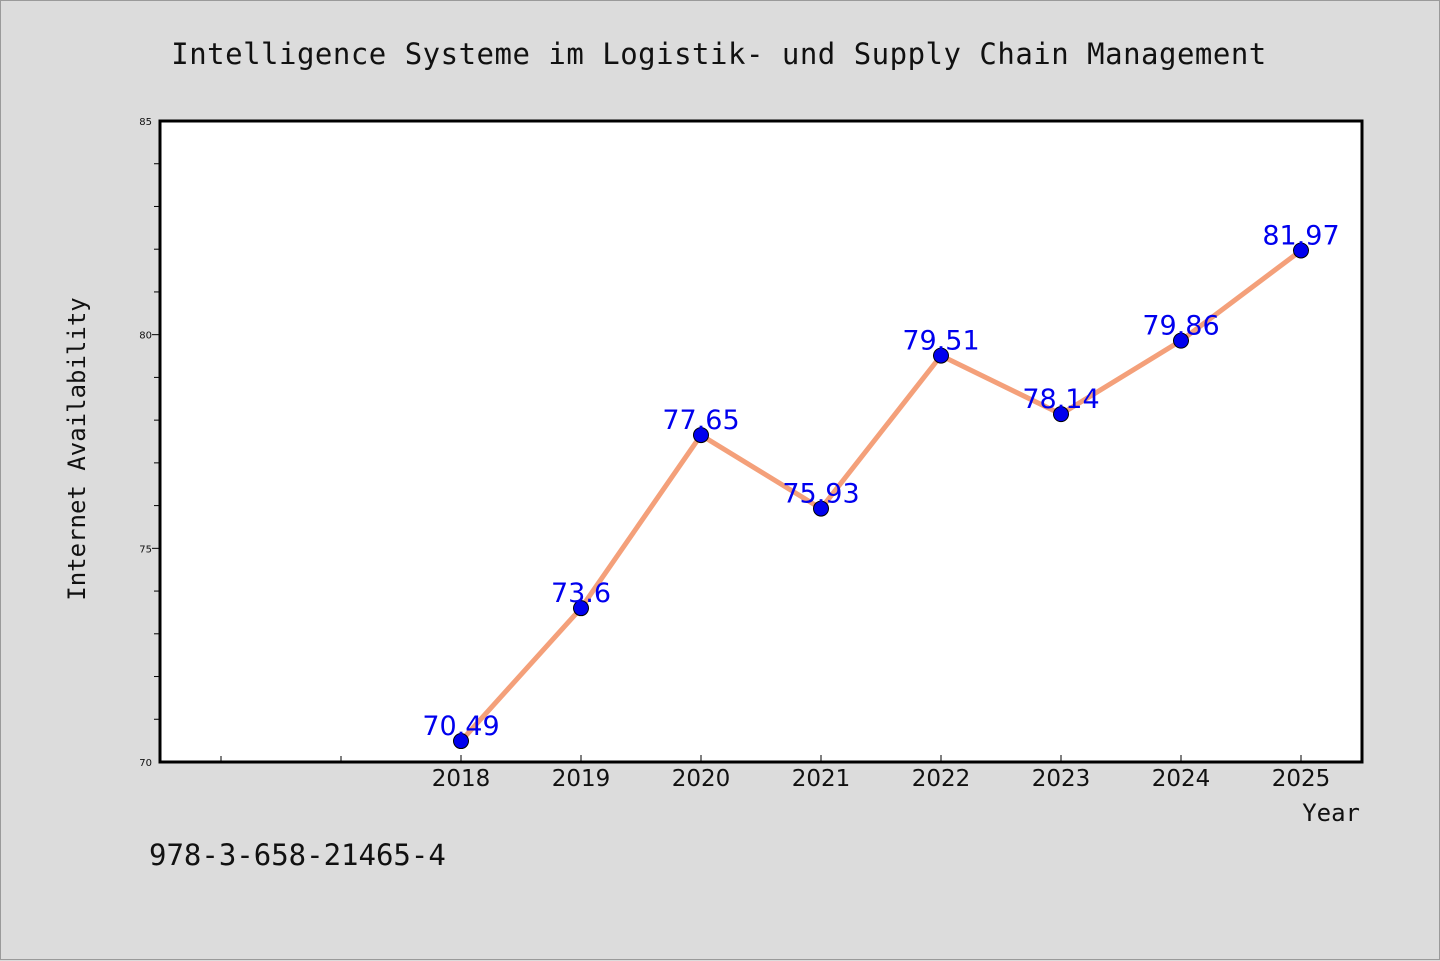 The width and height of the screenshot is (1440, 961). Describe the element at coordinates (1331, 813) in the screenshot. I see `x-axis-label: Year` at that location.